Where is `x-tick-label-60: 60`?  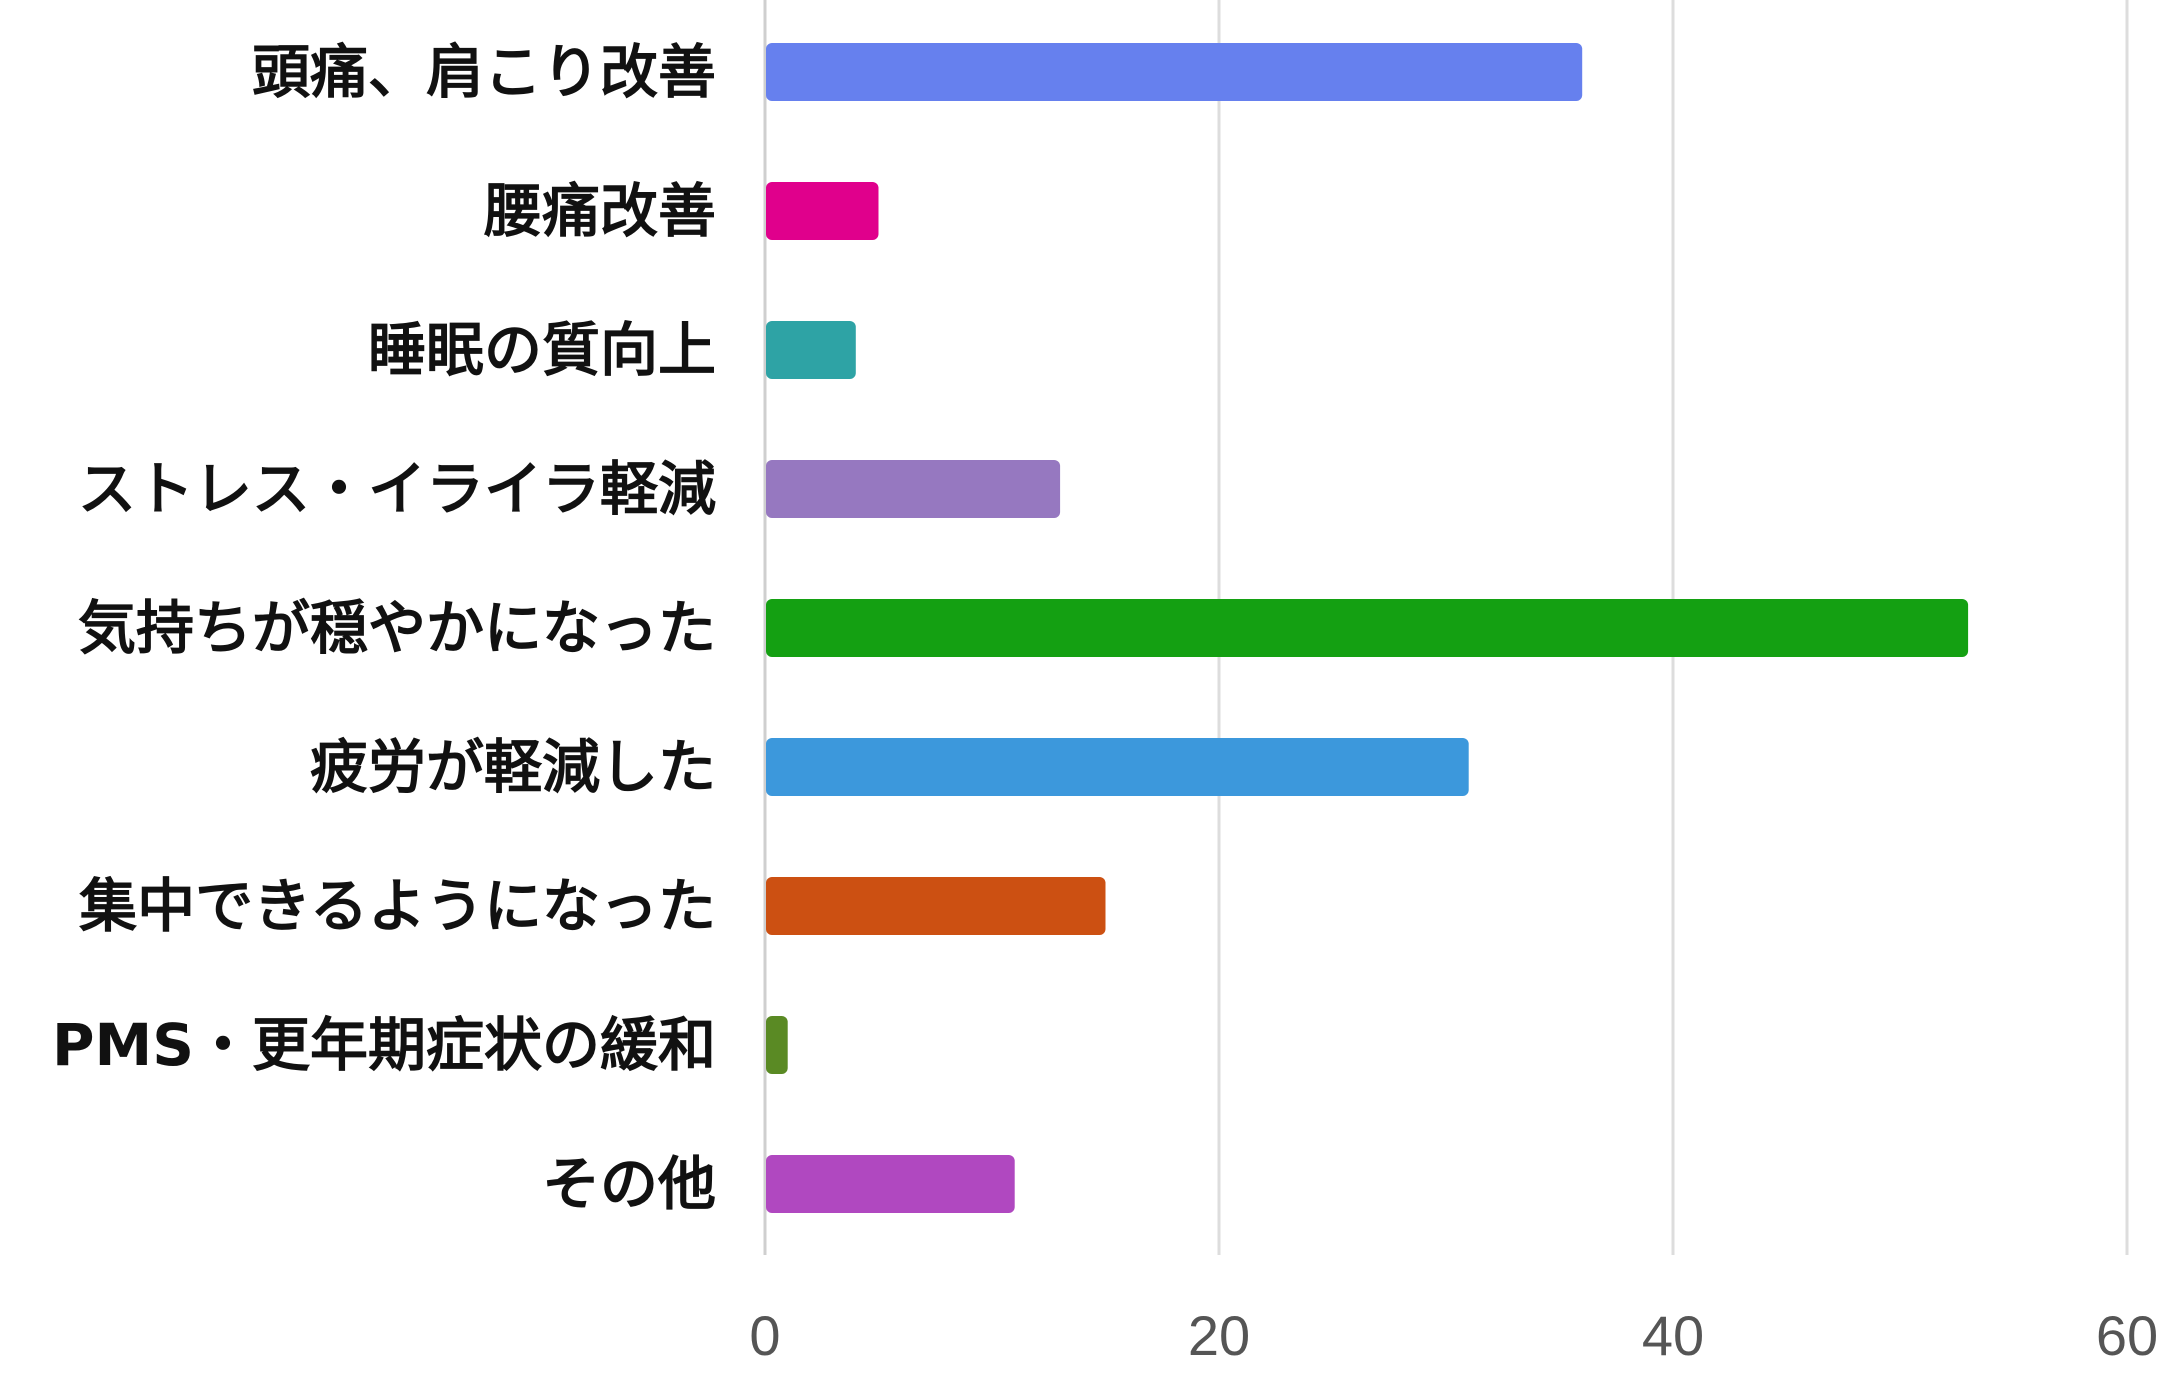
x-tick-label-60: 60 is located at coordinates (2127, 1335).